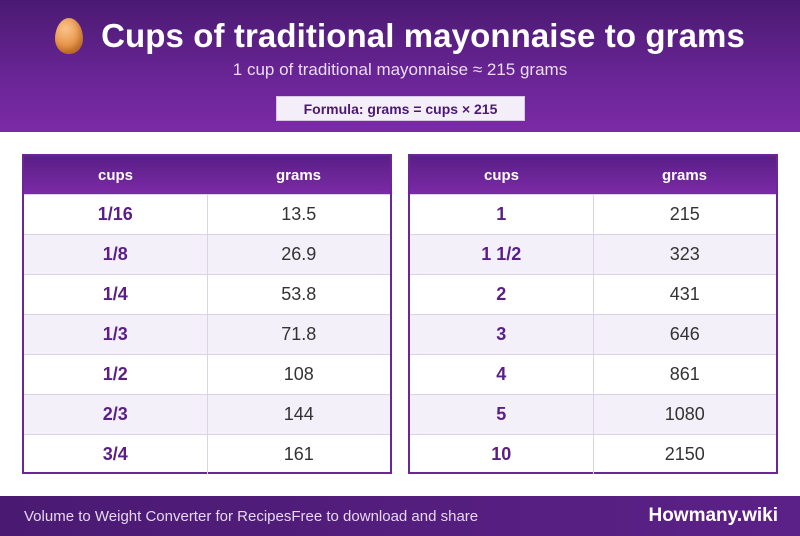  I want to click on footer-share-note: Free to download and share, so click(385, 516).